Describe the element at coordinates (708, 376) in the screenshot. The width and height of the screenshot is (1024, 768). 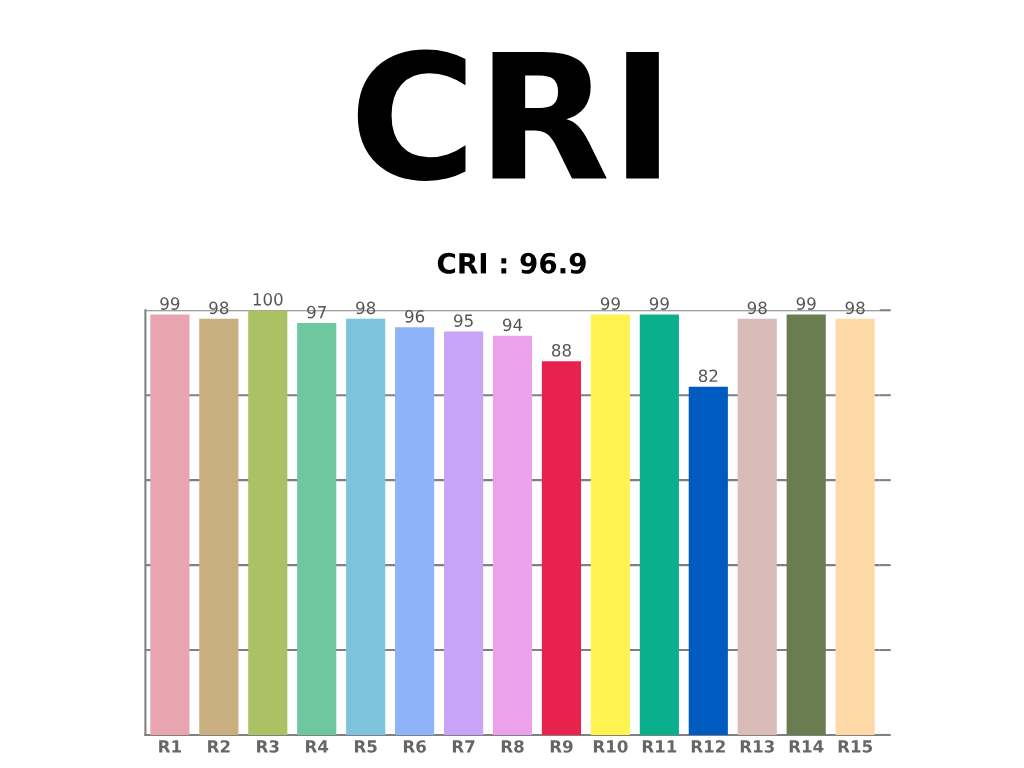
I see `data-label: 82` at that location.